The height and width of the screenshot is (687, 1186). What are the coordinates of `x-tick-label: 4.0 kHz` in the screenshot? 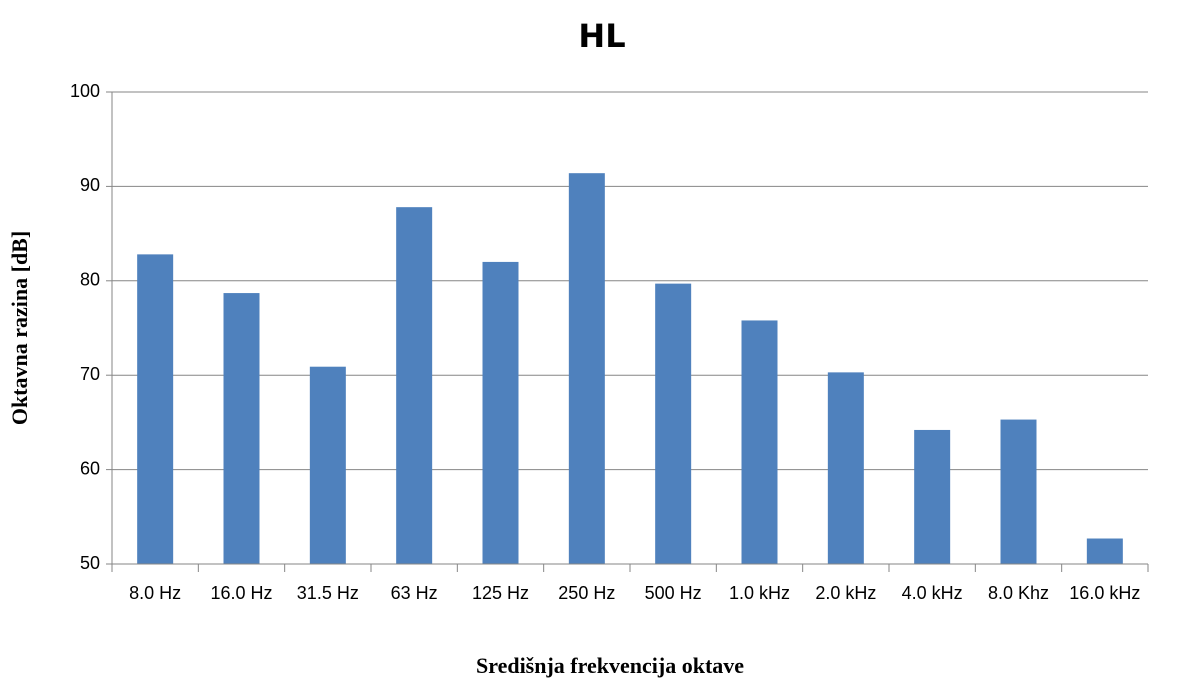 It's located at (932, 593).